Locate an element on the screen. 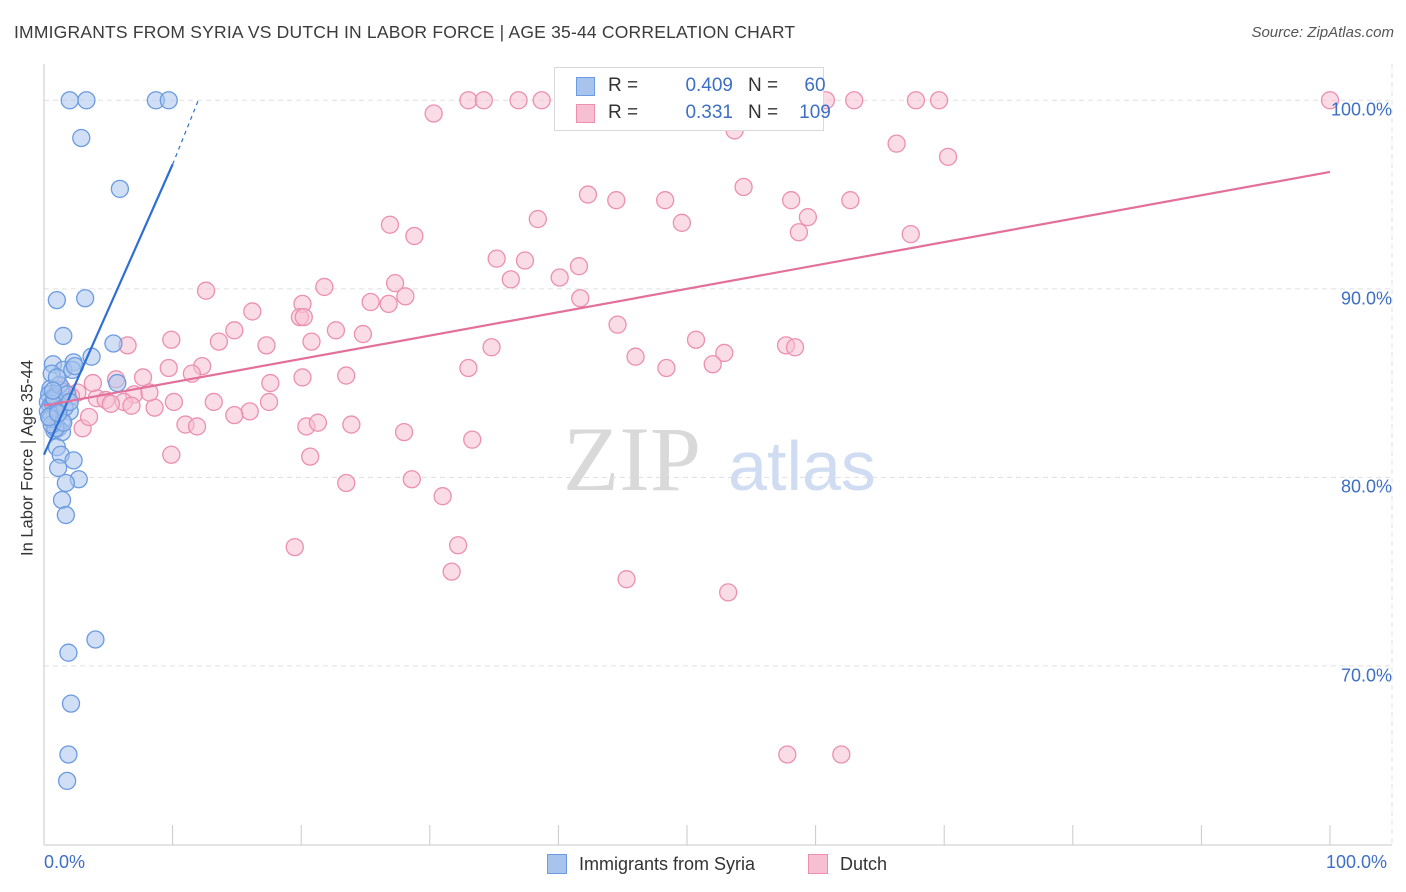 The width and height of the screenshot is (1406, 892). x-tick-min: 0.0% is located at coordinates (65, 862).